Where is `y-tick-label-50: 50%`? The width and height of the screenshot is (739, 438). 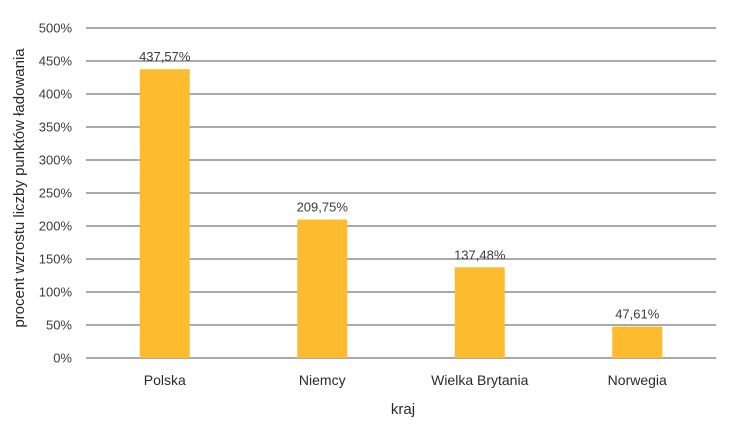
y-tick-label-50: 50% is located at coordinates (59, 325).